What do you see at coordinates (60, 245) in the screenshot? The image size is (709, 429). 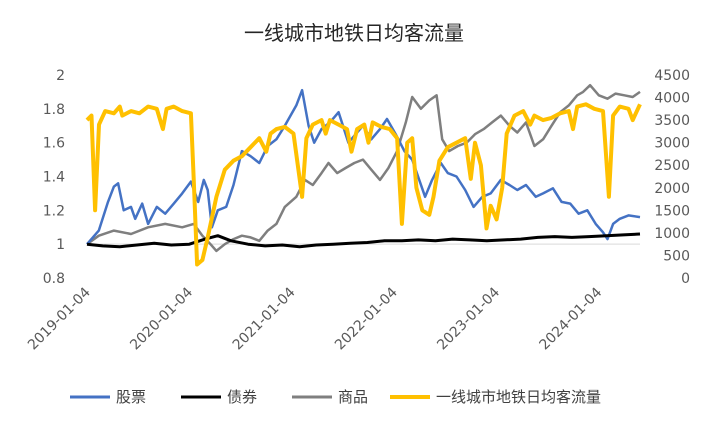 I see `left-tick-label: 1` at bounding box center [60, 245].